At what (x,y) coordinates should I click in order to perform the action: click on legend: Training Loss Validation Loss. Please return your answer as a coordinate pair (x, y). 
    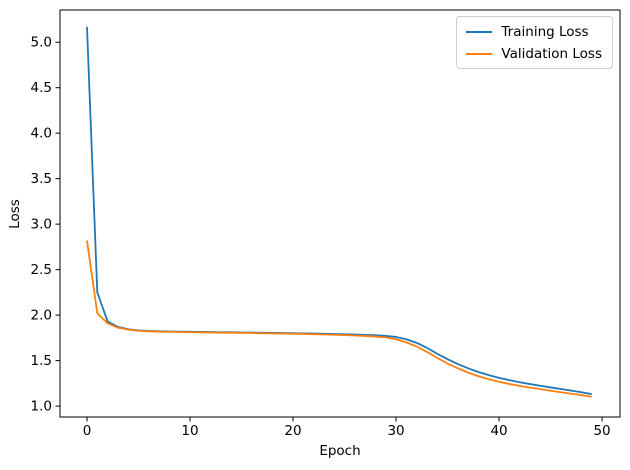
    Looking at the image, I should click on (534, 42).